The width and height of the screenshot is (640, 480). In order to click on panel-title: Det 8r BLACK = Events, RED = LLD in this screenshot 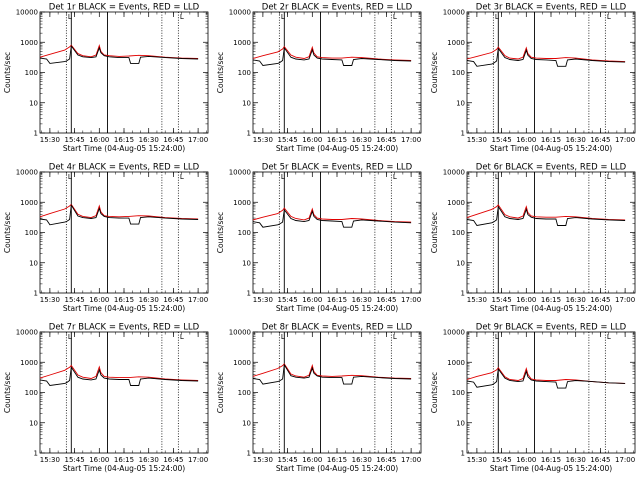, I will do `click(337, 328)`.